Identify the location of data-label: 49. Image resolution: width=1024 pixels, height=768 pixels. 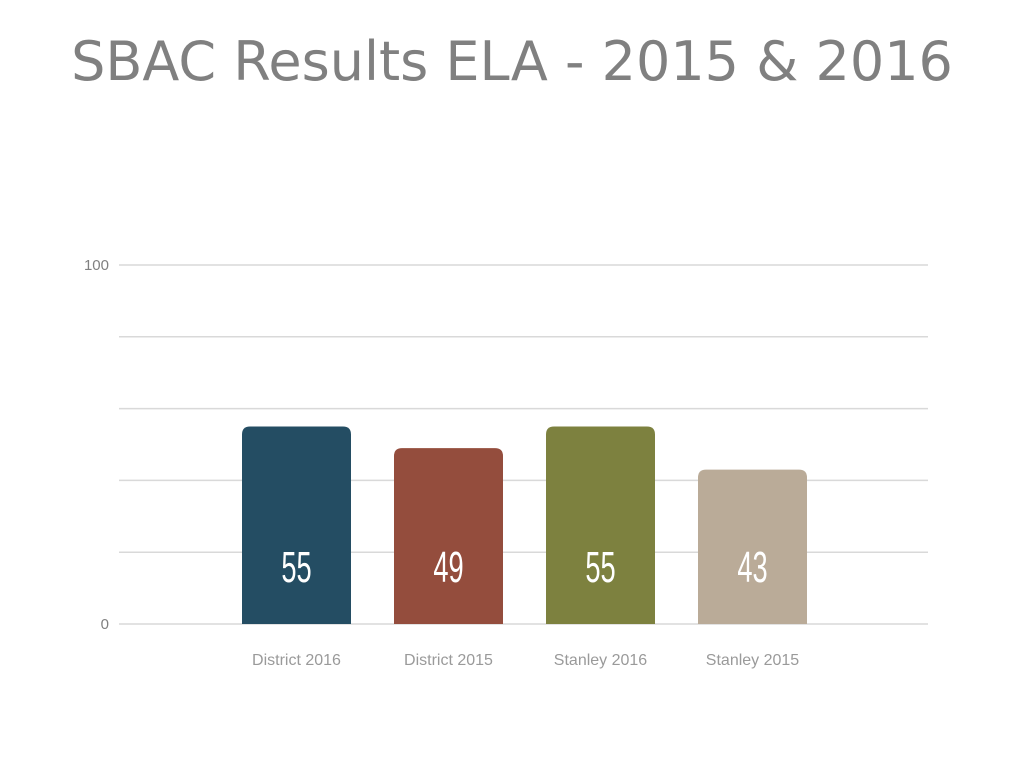
(448, 566).